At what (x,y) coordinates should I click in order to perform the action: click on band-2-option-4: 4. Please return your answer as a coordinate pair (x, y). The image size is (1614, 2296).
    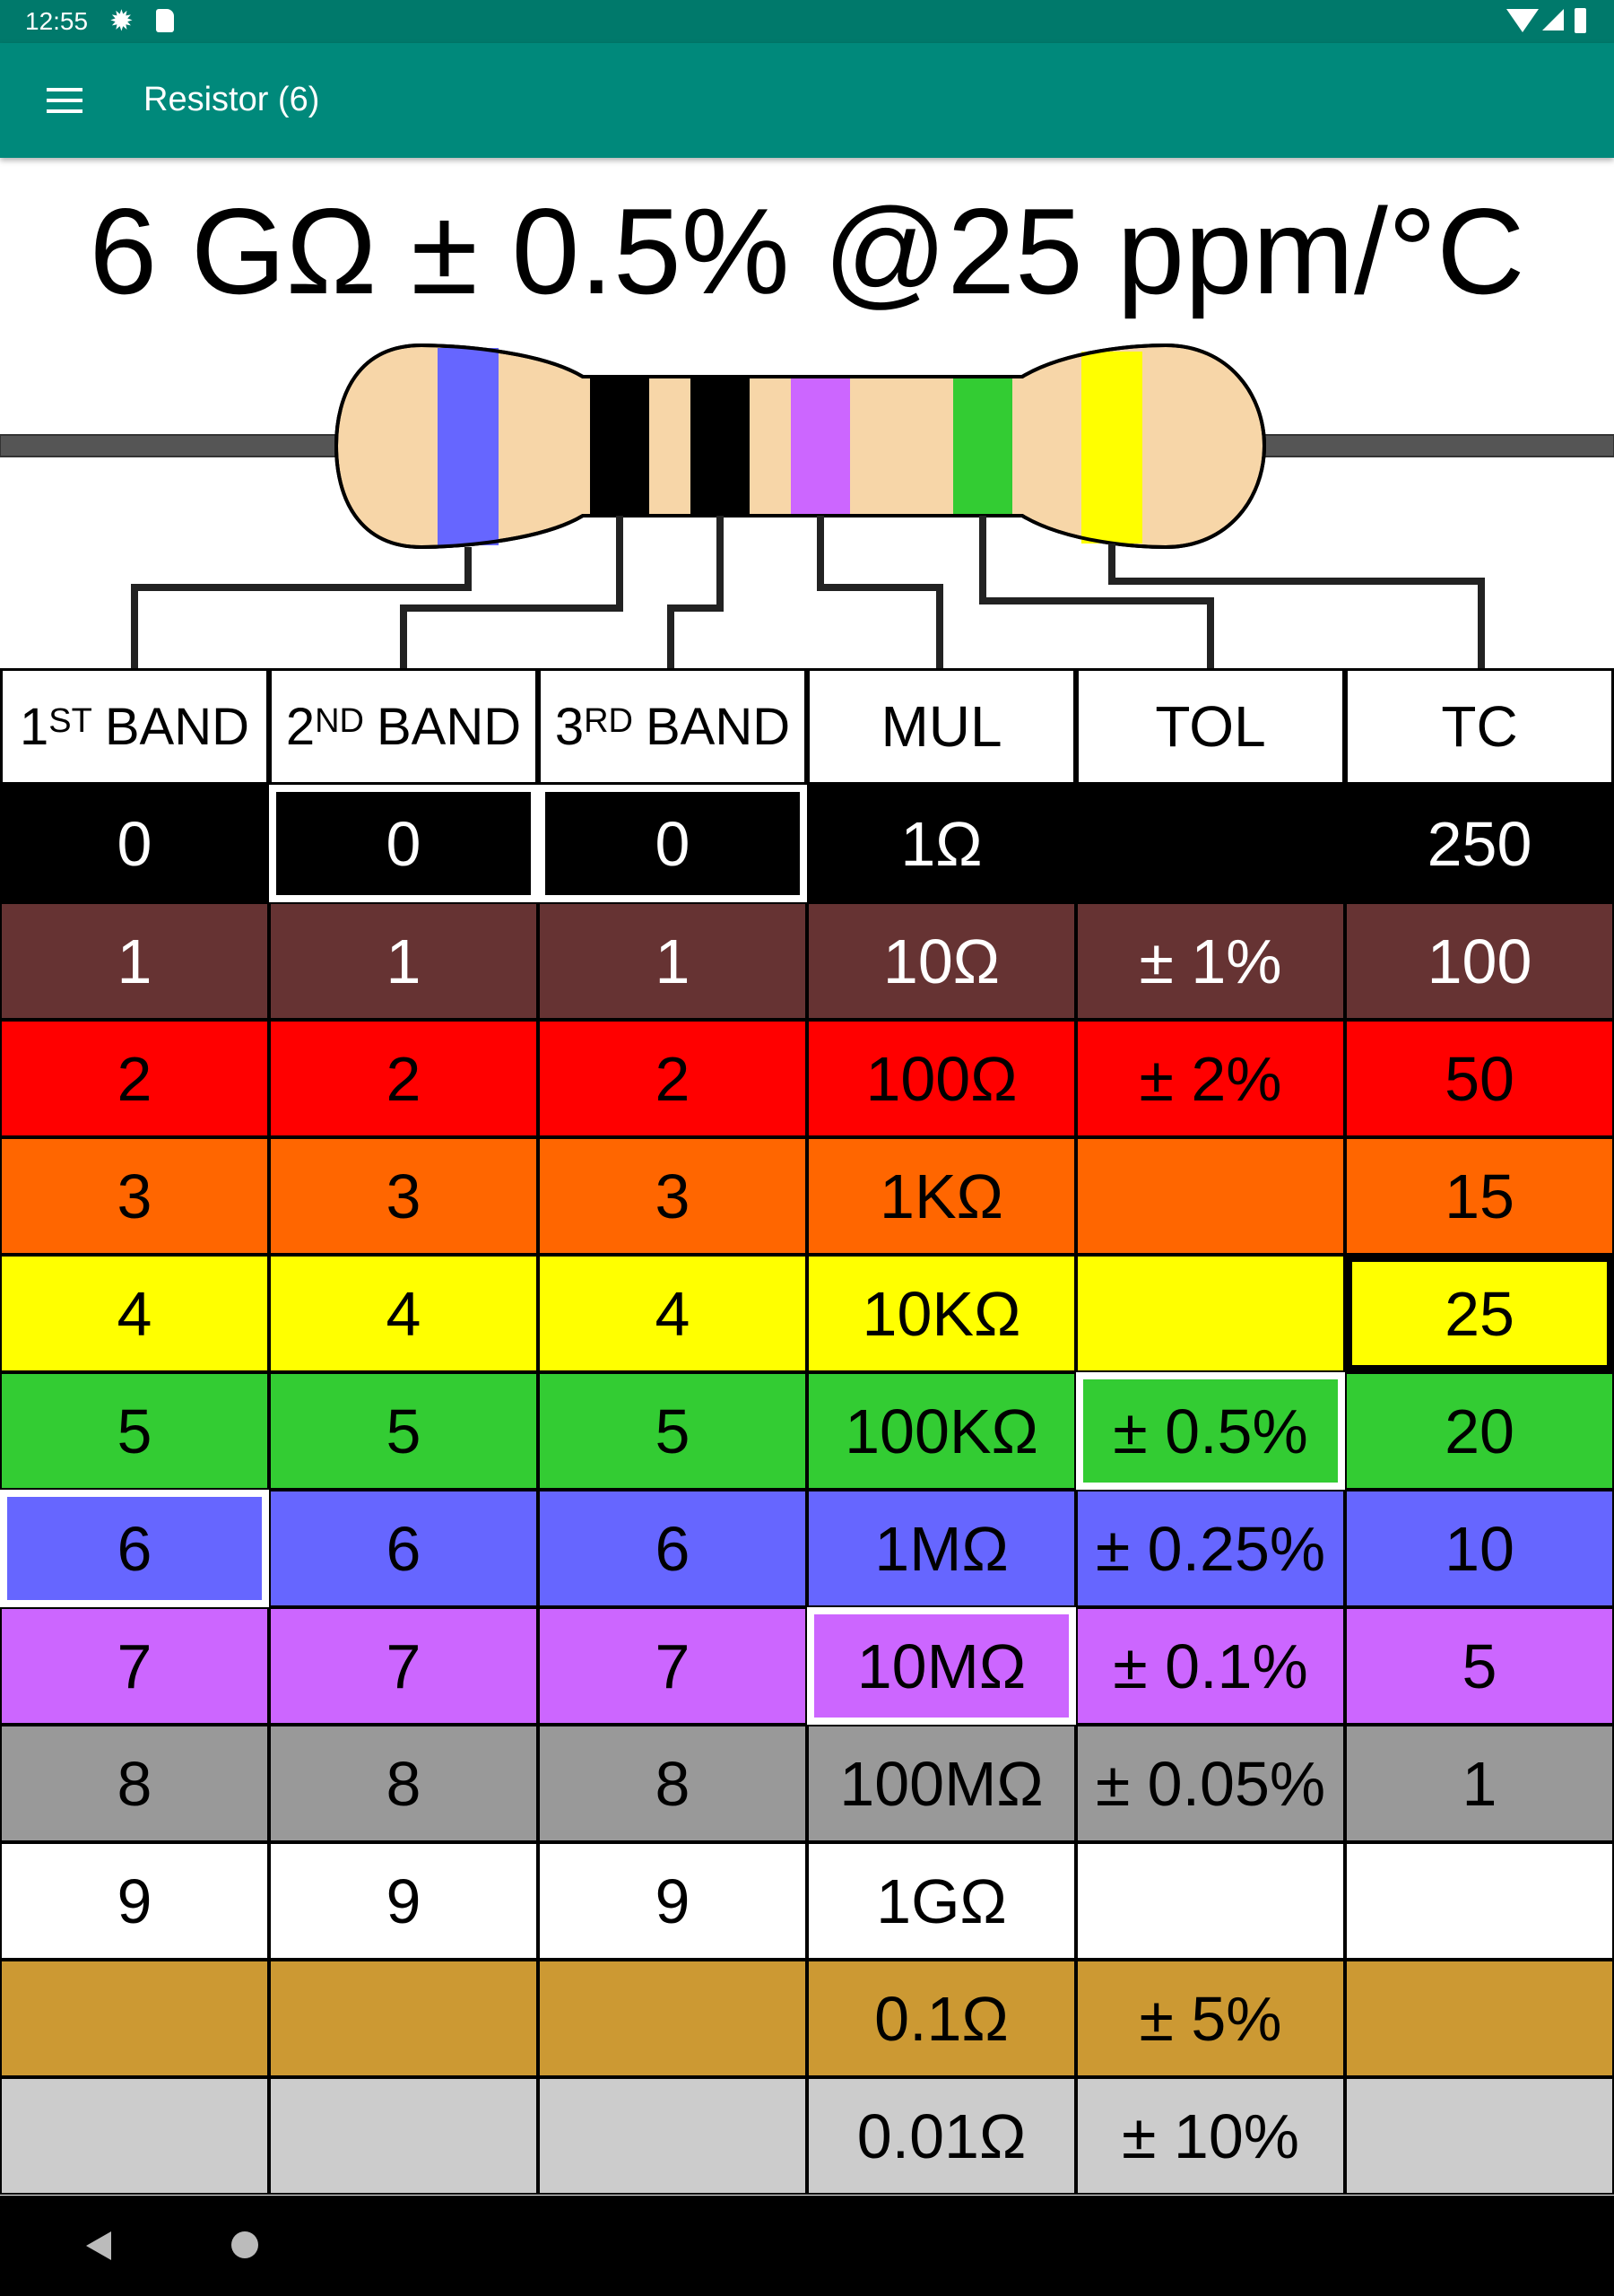
    Looking at the image, I should click on (403, 1313).